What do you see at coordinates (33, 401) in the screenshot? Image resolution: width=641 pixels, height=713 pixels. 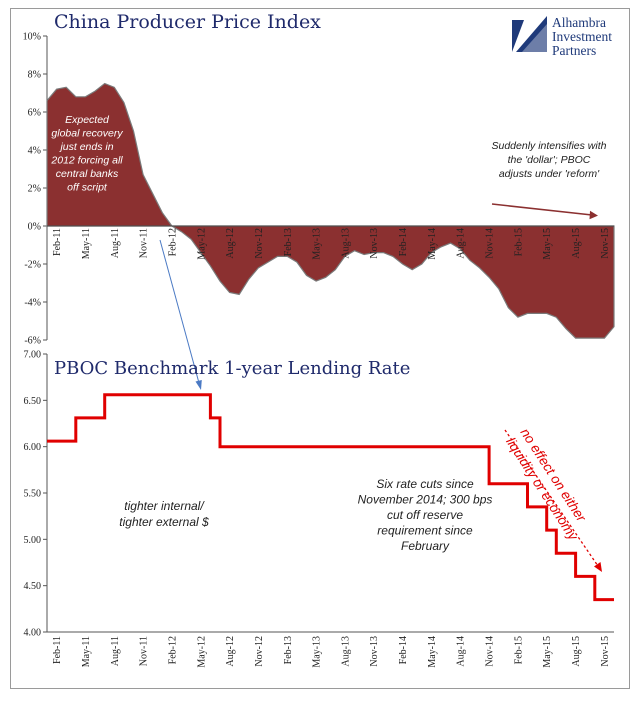 I see `rate-y-tick-label: 6.50` at bounding box center [33, 401].